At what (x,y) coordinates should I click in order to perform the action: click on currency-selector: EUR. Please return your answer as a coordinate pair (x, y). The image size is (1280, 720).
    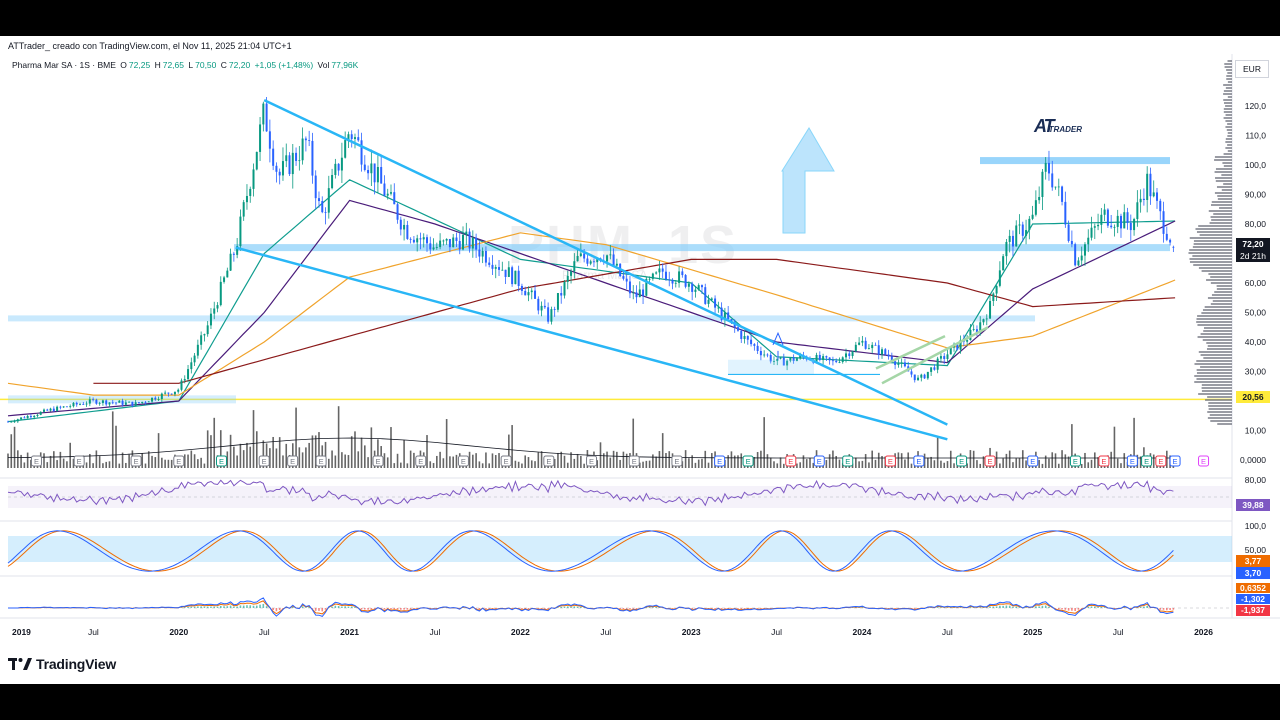
    Looking at the image, I should click on (1252, 69).